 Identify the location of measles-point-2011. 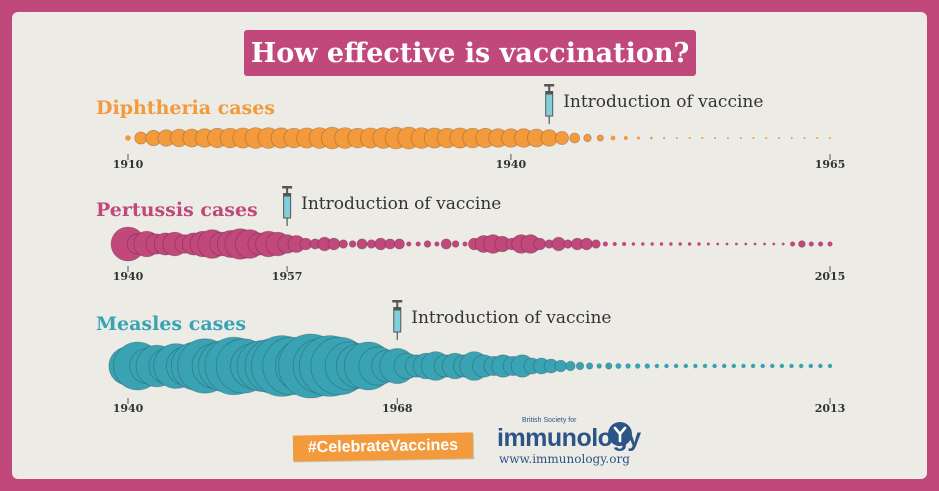
(810, 366).